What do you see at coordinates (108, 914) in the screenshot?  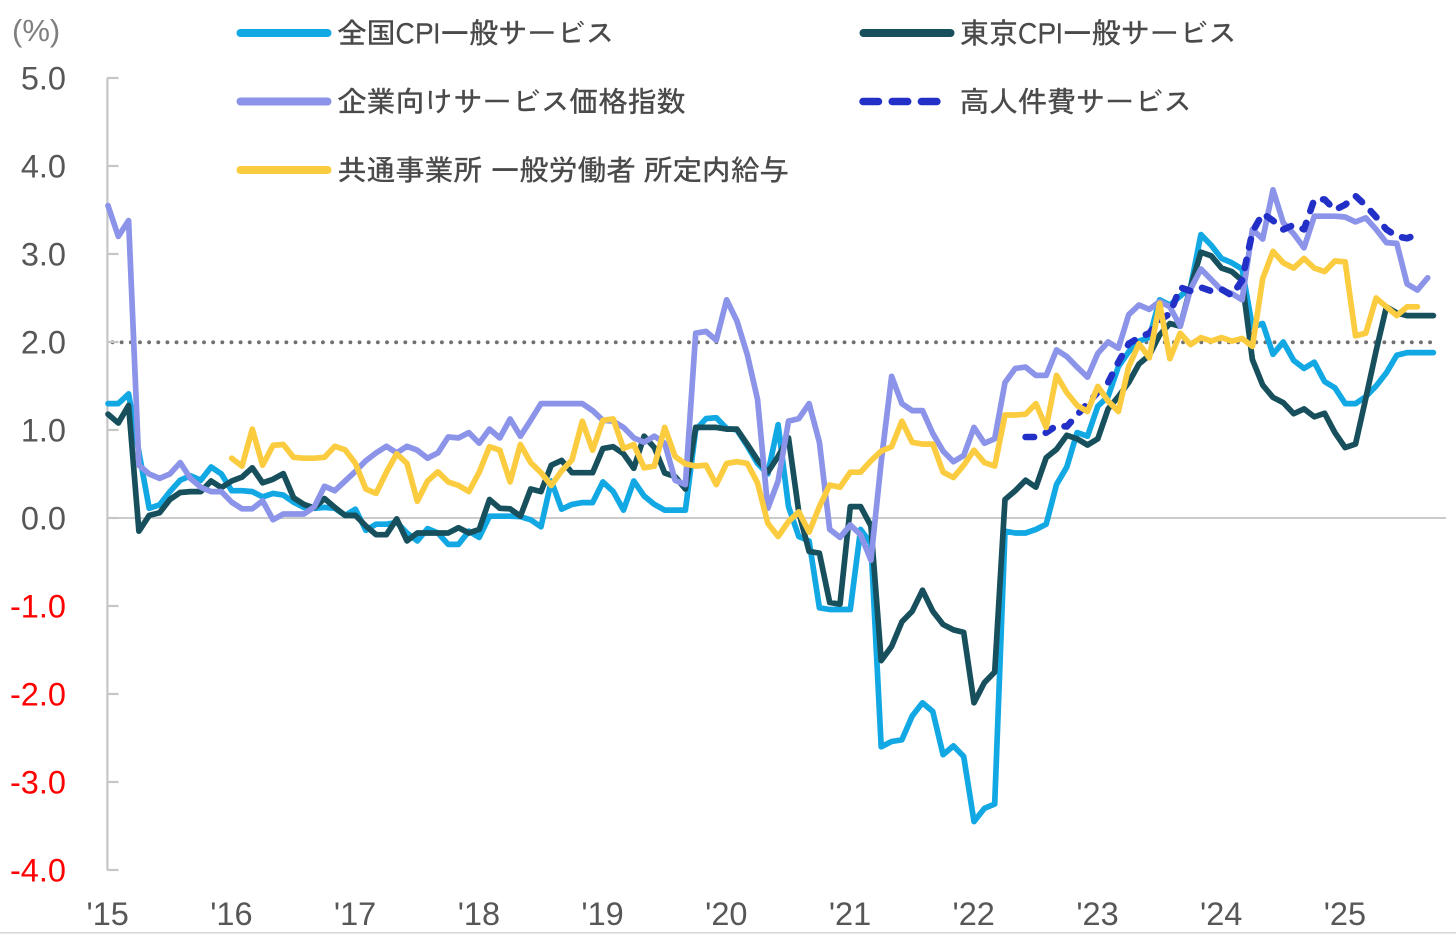 I see `svg-text: '15` at bounding box center [108, 914].